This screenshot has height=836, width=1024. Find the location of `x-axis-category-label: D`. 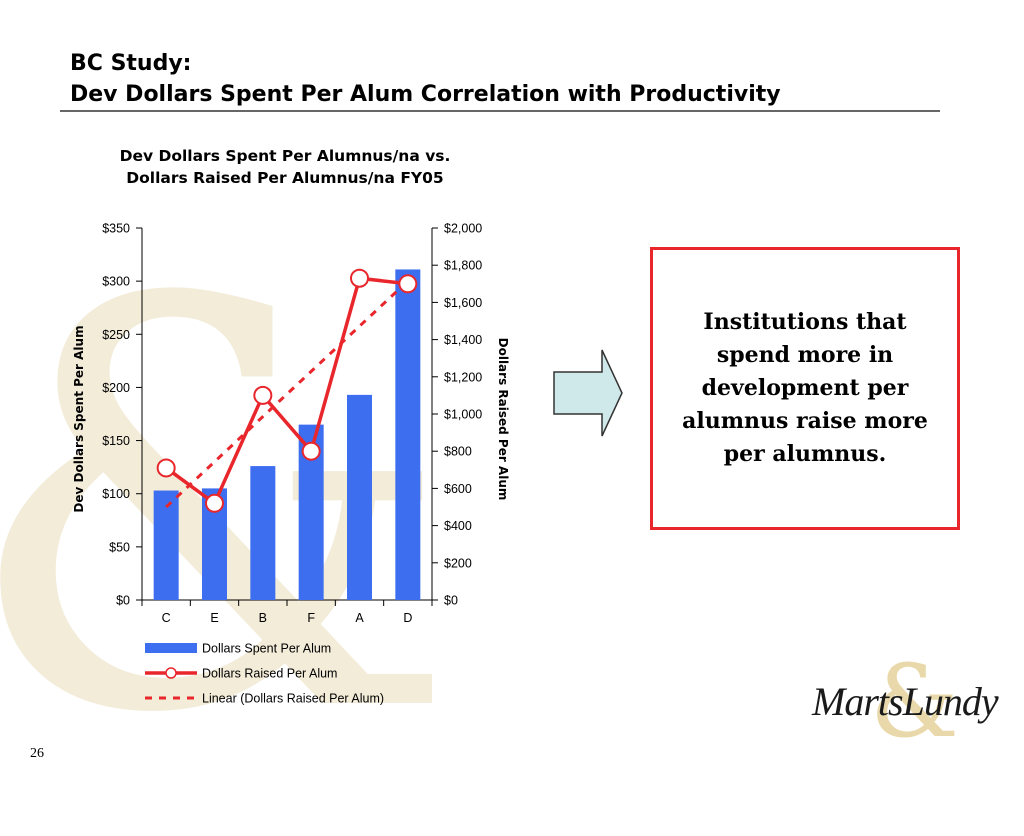

x-axis-category-label: D is located at coordinates (407, 618).